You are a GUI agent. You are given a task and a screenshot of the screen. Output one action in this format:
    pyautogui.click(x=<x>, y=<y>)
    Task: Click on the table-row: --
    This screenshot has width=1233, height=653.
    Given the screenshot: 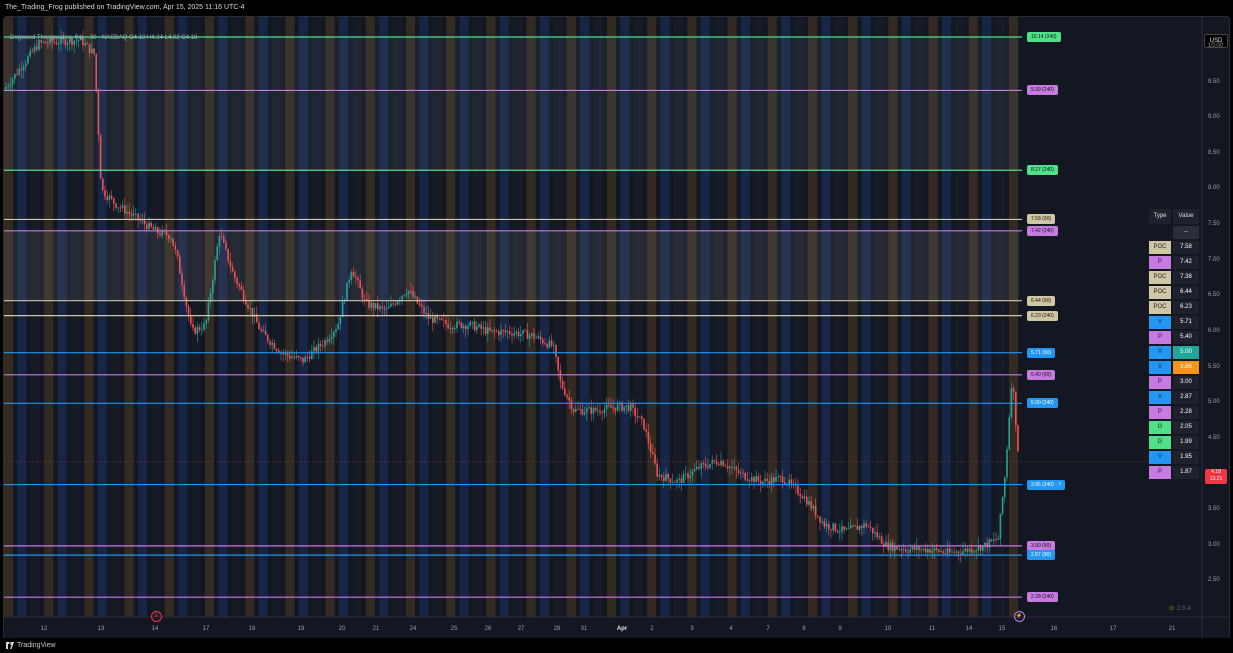 What is the action you would take?
    pyautogui.click(x=1174, y=232)
    